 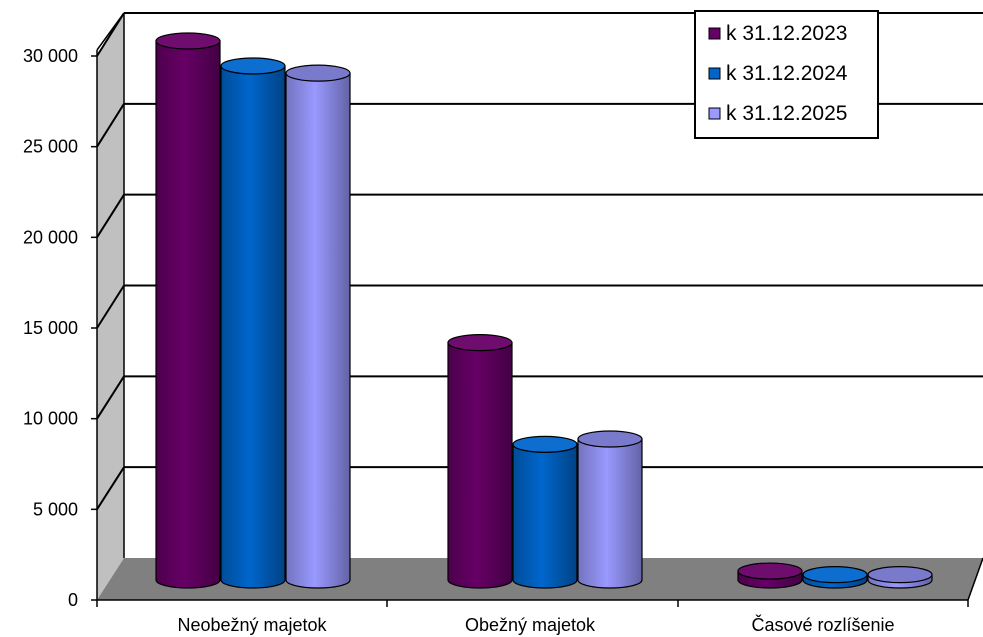 What do you see at coordinates (50, 237) in the screenshot?
I see `y-tick-label: 20 000` at bounding box center [50, 237].